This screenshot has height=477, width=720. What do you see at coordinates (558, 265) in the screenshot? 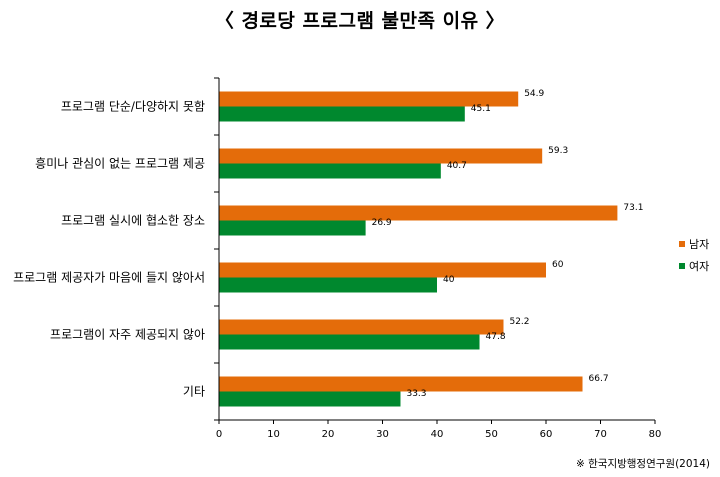
I see `data-label: 60` at bounding box center [558, 265].